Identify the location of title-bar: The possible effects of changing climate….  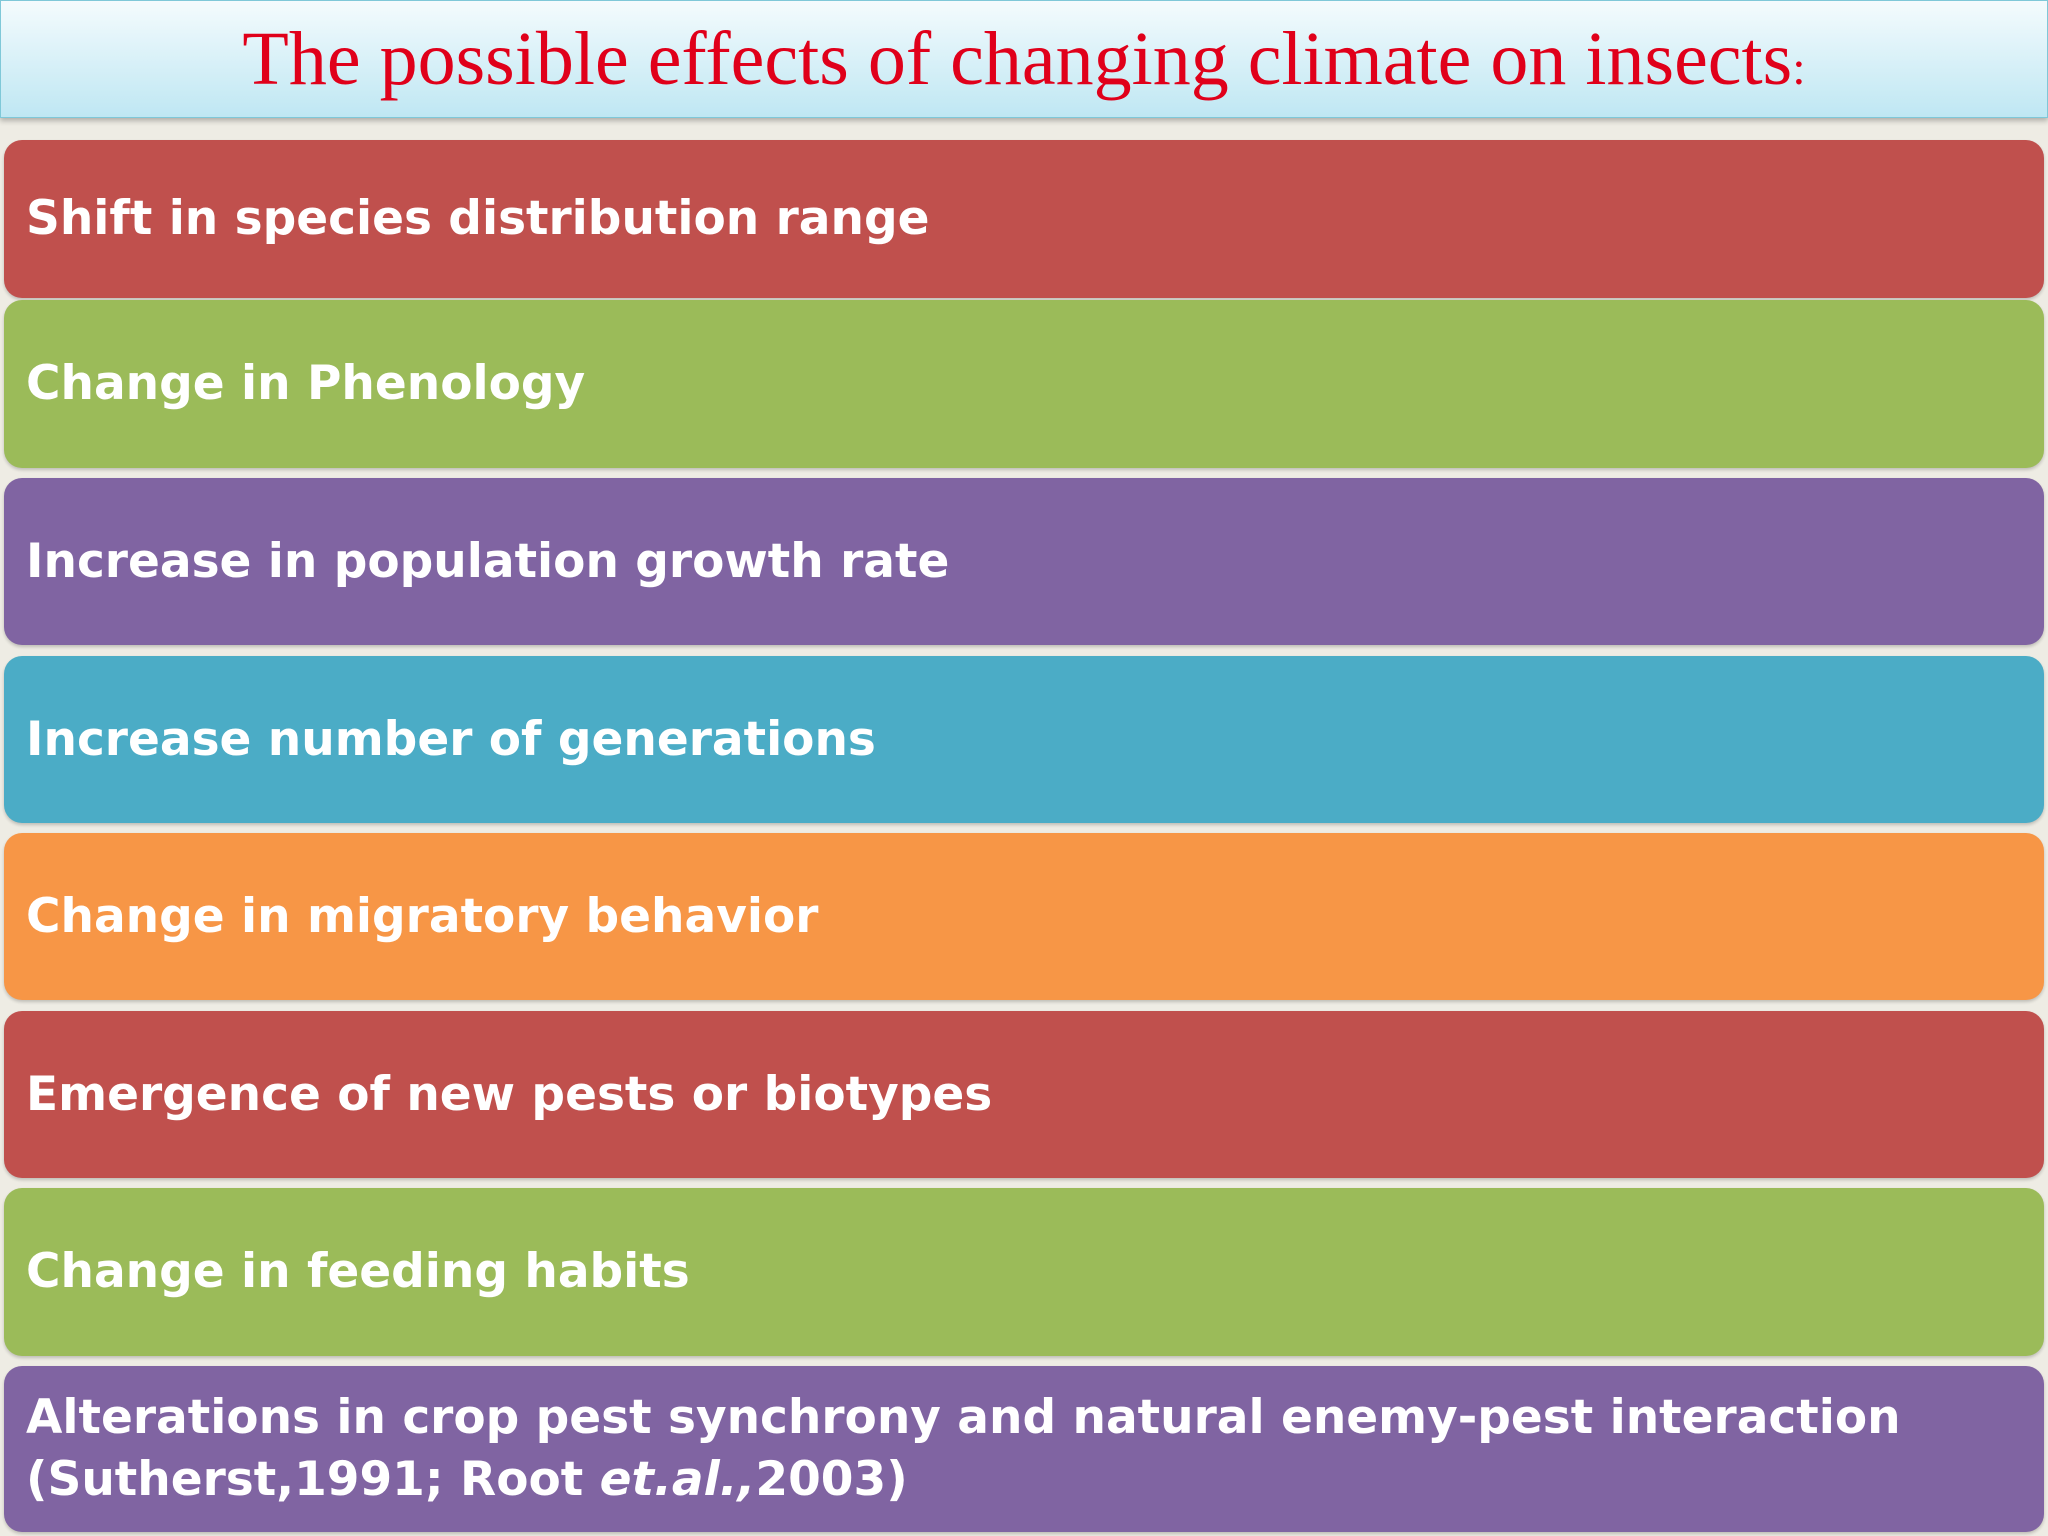
(1024, 59).